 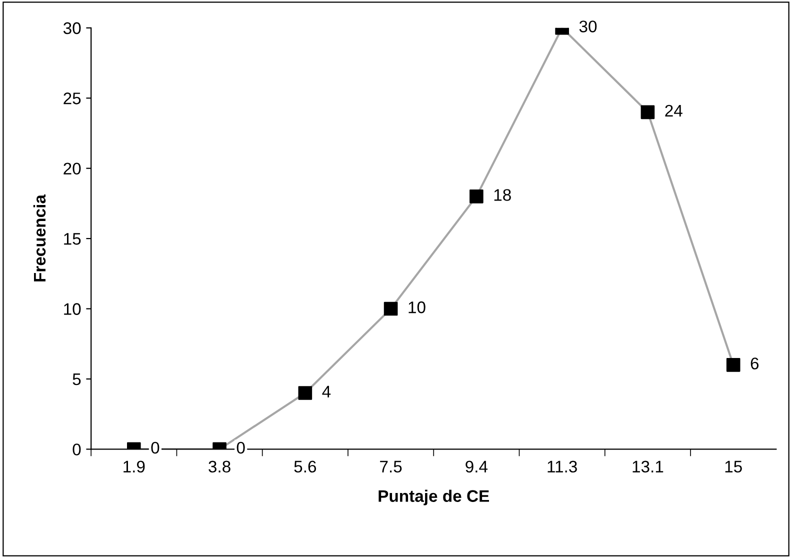 I want to click on data-label: 10, so click(x=417, y=307).